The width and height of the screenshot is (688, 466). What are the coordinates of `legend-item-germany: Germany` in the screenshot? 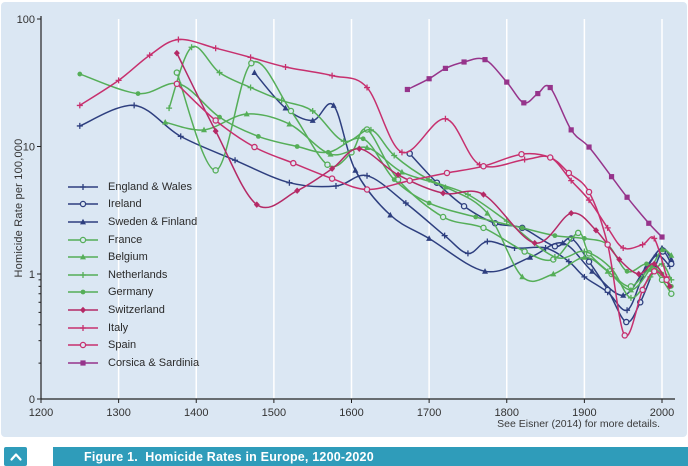 It's located at (133, 293).